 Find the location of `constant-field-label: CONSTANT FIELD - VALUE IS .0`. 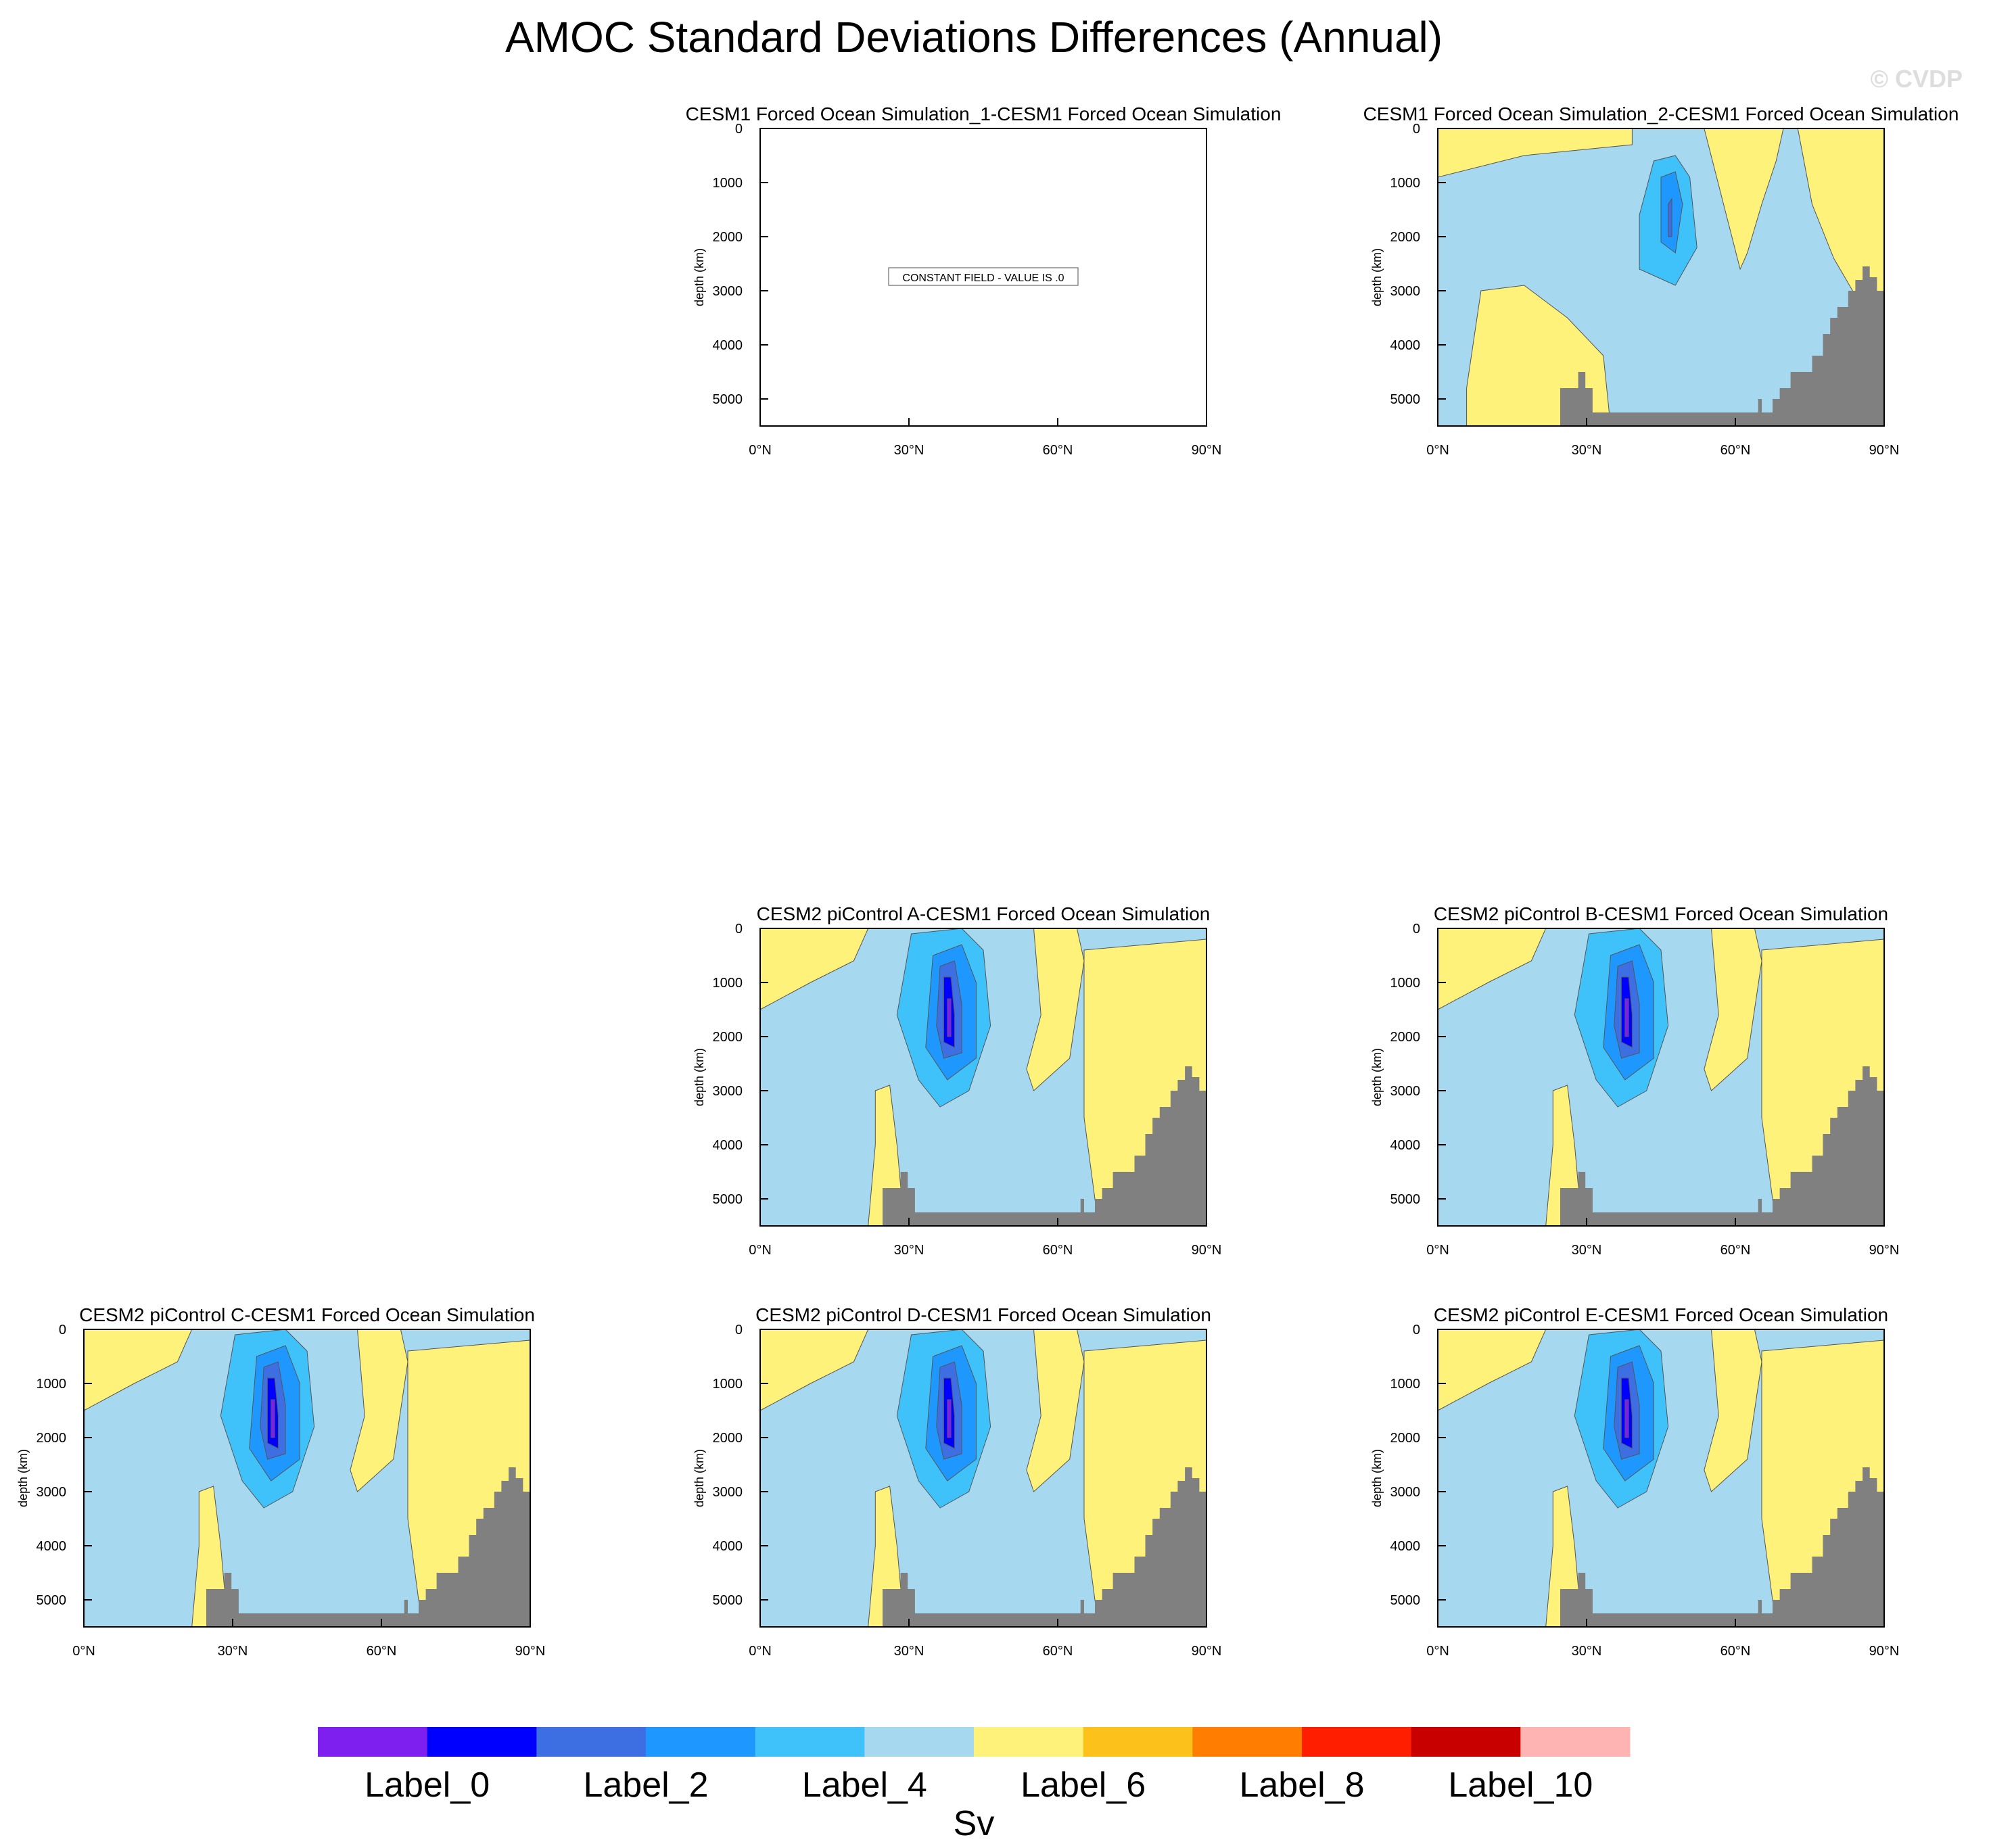

constant-field-label: CONSTANT FIELD - VALUE IS .0 is located at coordinates (983, 278).